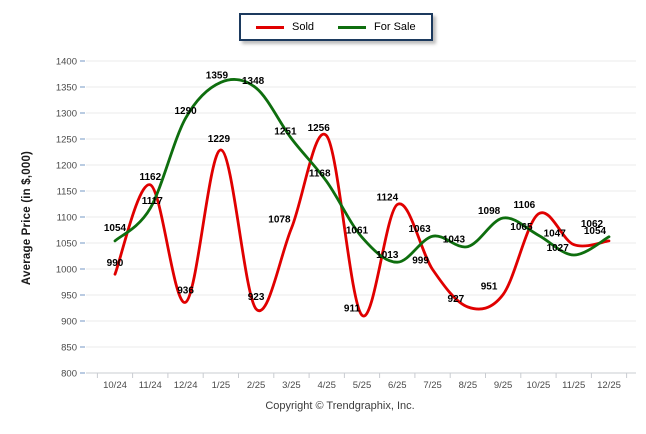 The width and height of the screenshot is (646, 434). What do you see at coordinates (432, 385) in the screenshot?
I see `x-tick-label: 7/25` at bounding box center [432, 385].